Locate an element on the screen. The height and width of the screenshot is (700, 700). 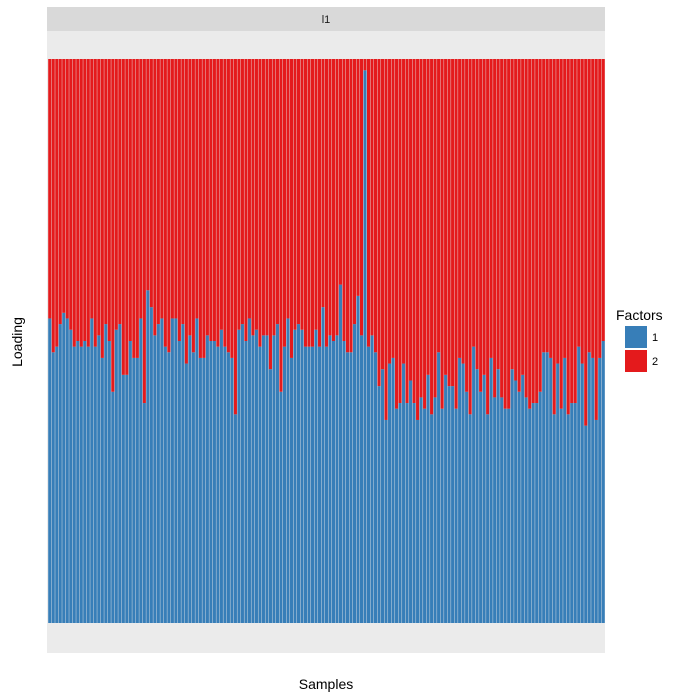
x-axis-title: Samples is located at coordinates (326, 684).